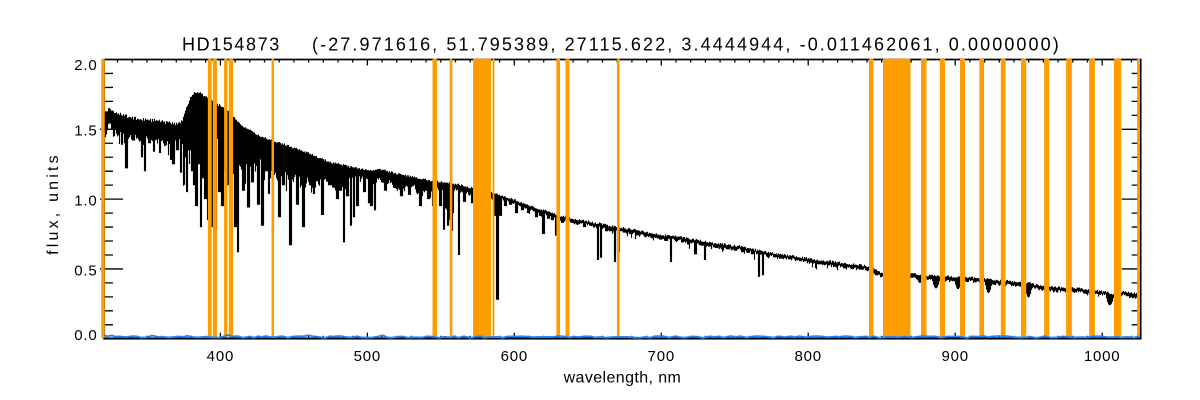 This screenshot has width=1200, height=400. What do you see at coordinates (85, 201) in the screenshot?
I see `svg-text: 1.0` at bounding box center [85, 201].